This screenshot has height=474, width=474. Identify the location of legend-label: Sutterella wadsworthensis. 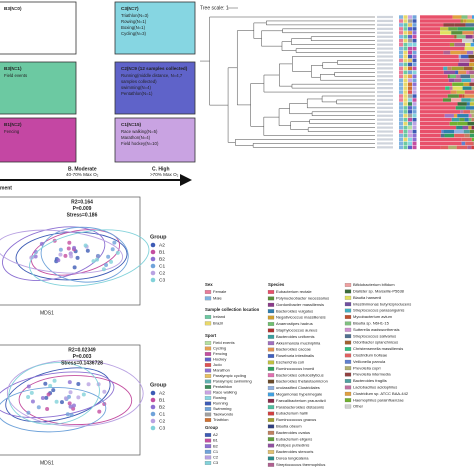
(376, 329).